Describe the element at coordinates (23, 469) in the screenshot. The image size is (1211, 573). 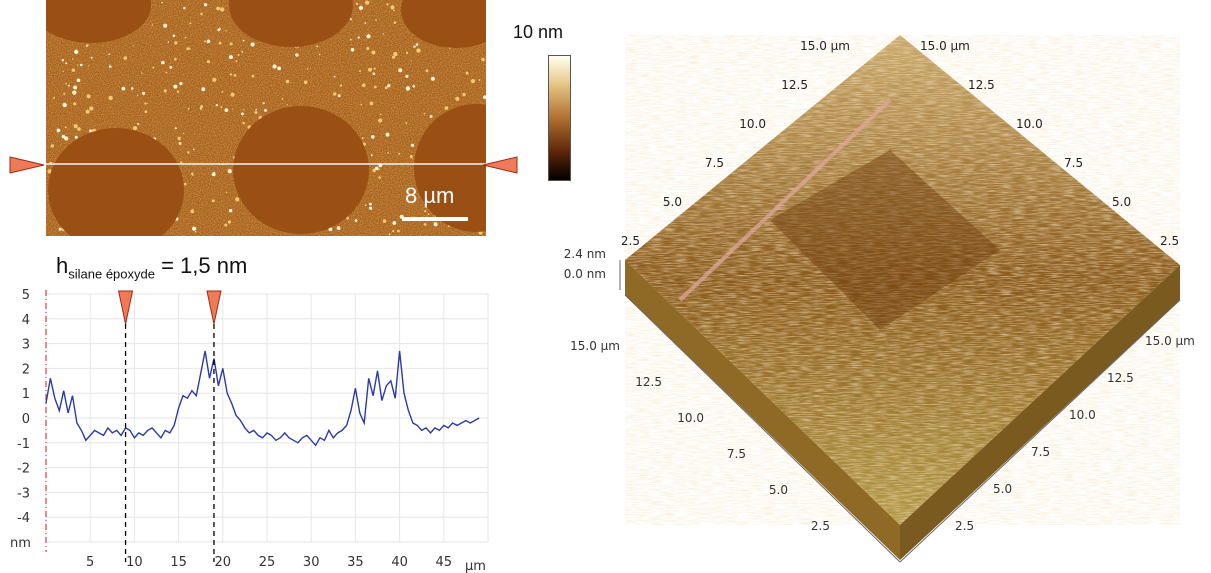
I see `profile-y-tick: -2` at that location.